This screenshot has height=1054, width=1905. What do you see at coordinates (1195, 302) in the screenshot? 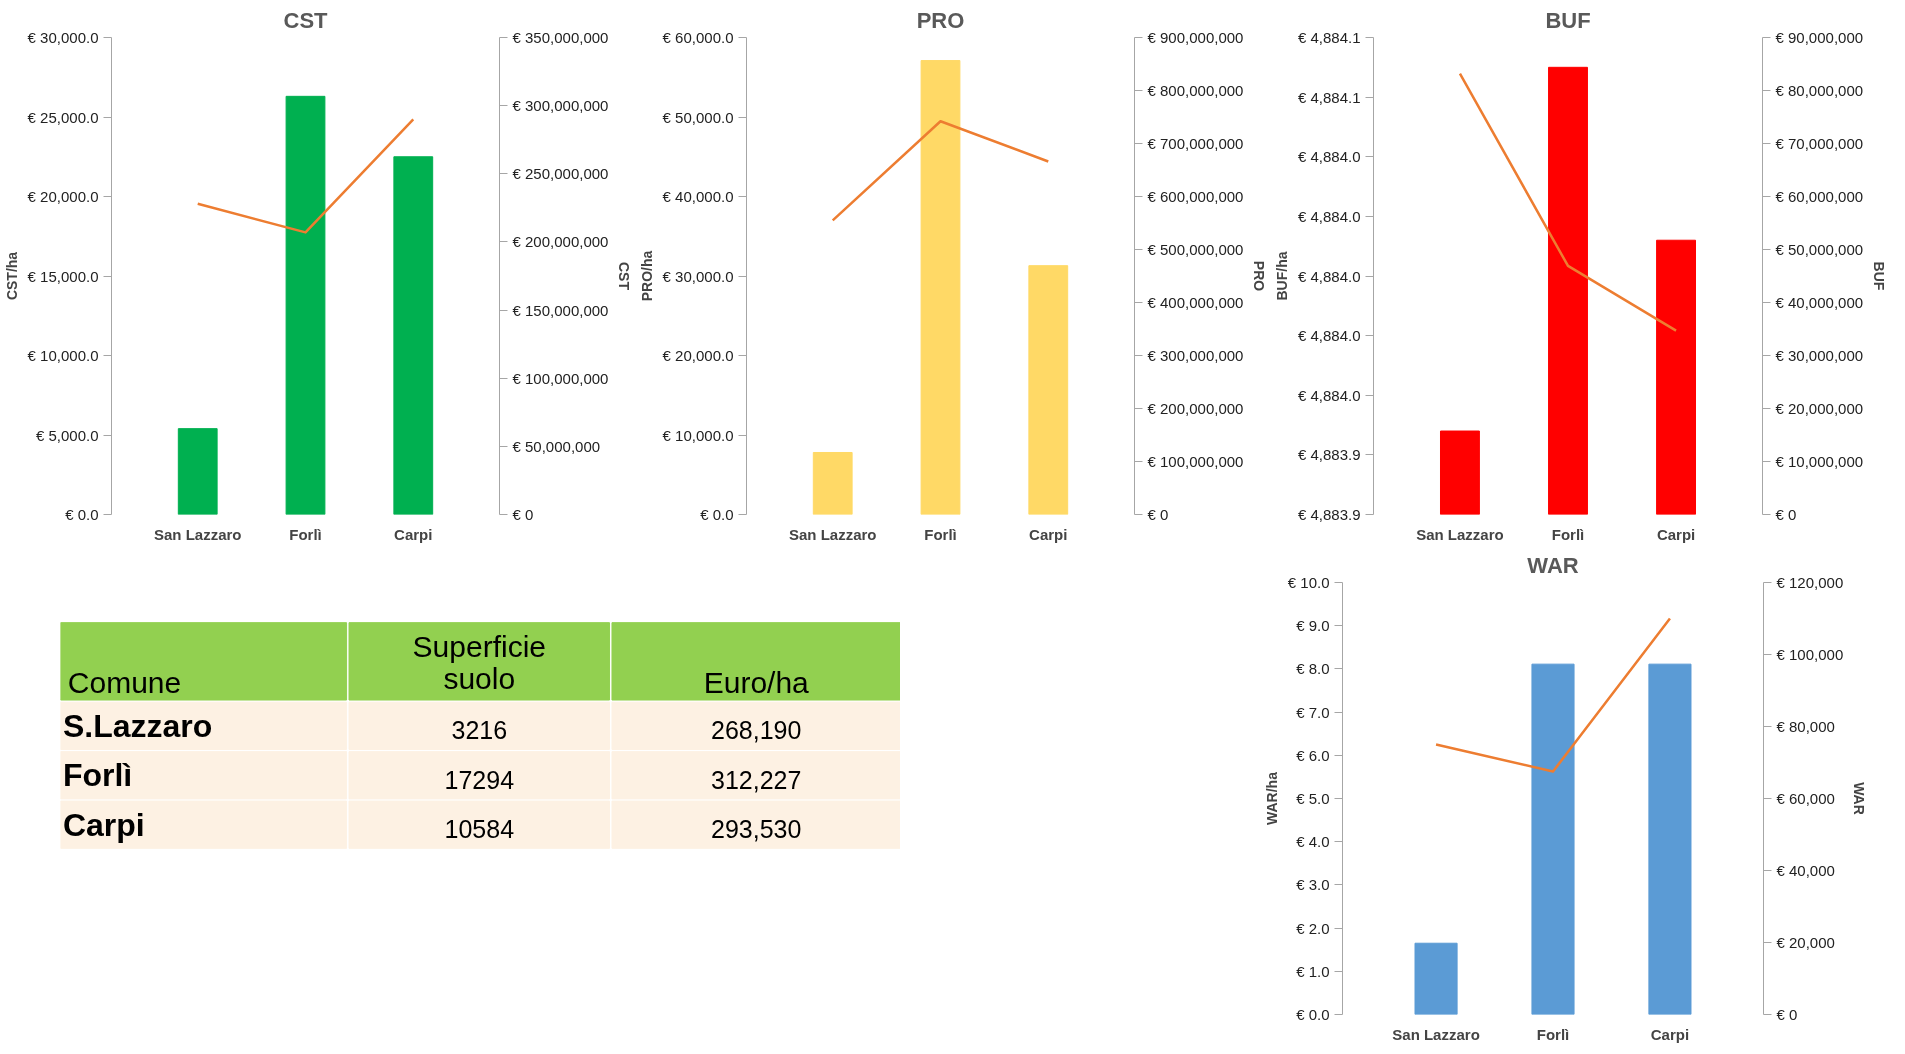
I see `y2-tick-label: € 400,000,000` at bounding box center [1195, 302].